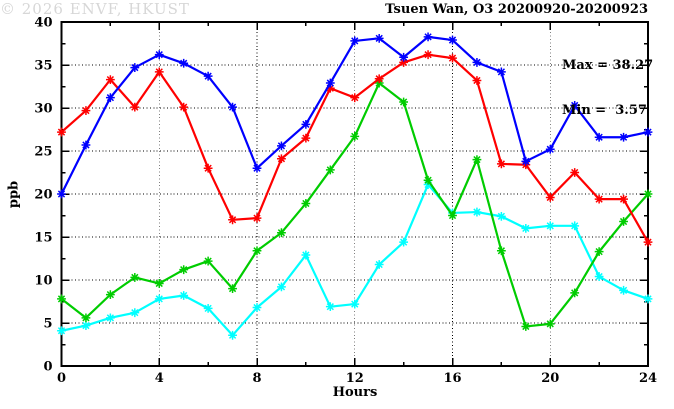 This screenshot has width=674, height=409. I want to click on y-tick-label: 25, so click(43, 152).